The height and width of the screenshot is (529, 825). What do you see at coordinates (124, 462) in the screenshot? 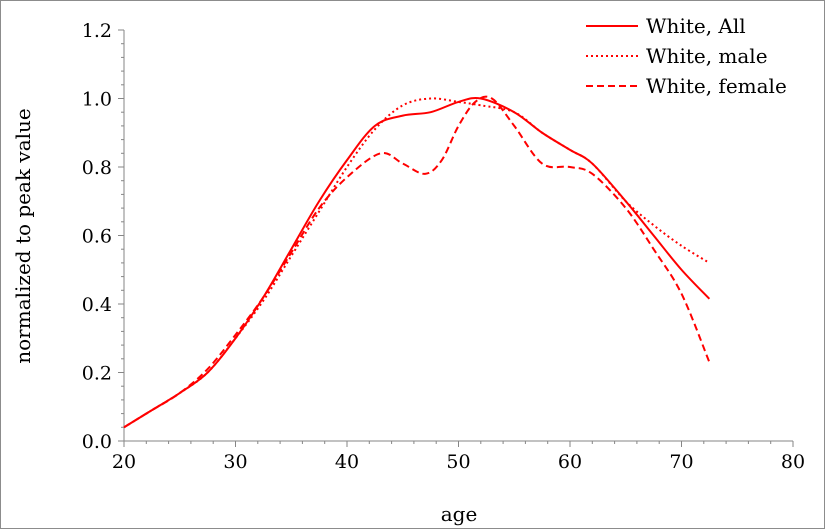
I see `x-tick-label: 20` at bounding box center [124, 462].